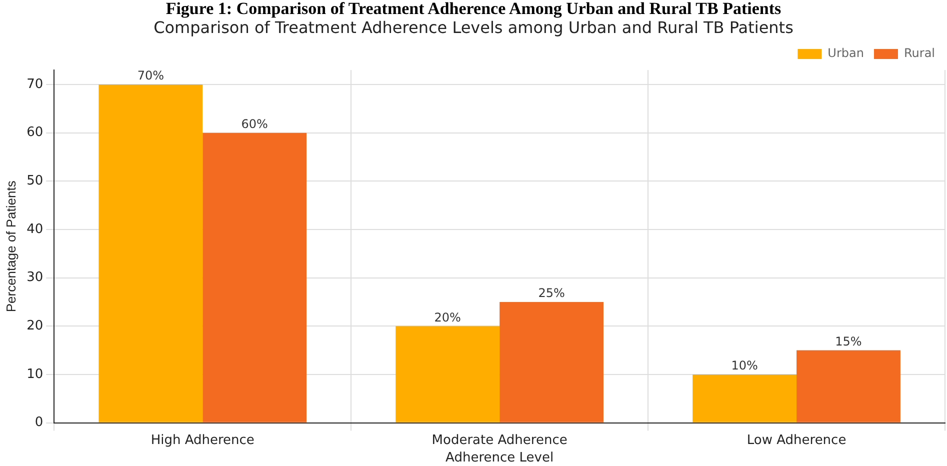  Describe the element at coordinates (39, 422) in the screenshot. I see `y-tick-label: 0` at that location.